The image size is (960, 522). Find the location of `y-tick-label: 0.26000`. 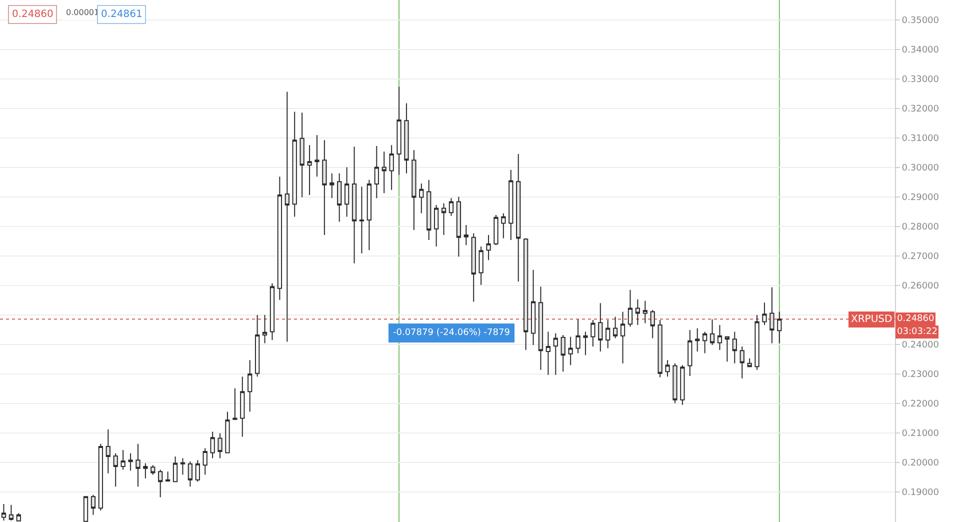

y-tick-label: 0.26000 is located at coordinates (921, 287).